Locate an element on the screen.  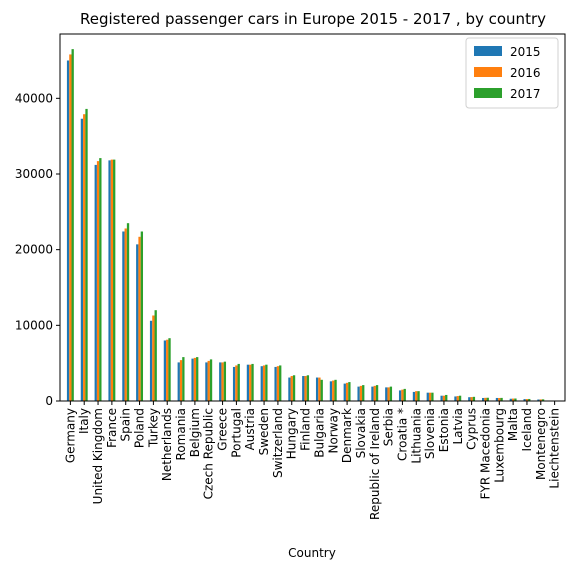
y-tick-label: 40000 is located at coordinates (34, 98).